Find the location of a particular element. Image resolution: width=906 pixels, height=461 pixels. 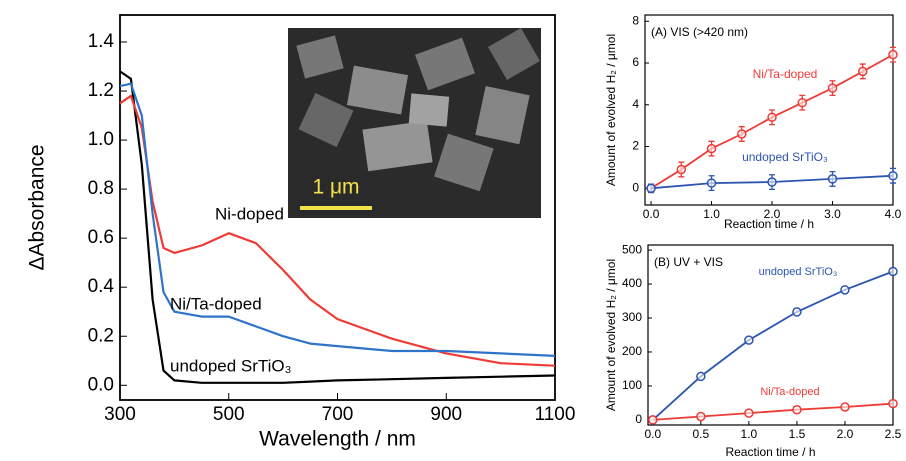

y-tick-label: 0.6 is located at coordinates (101, 237).